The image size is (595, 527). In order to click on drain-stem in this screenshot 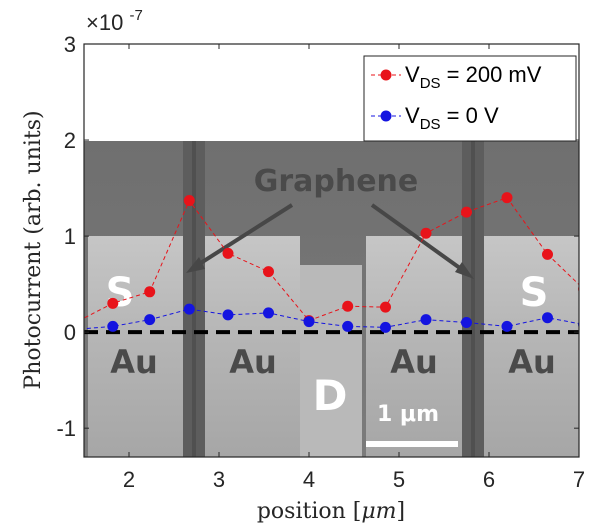, I will do `click(331, 361)`.